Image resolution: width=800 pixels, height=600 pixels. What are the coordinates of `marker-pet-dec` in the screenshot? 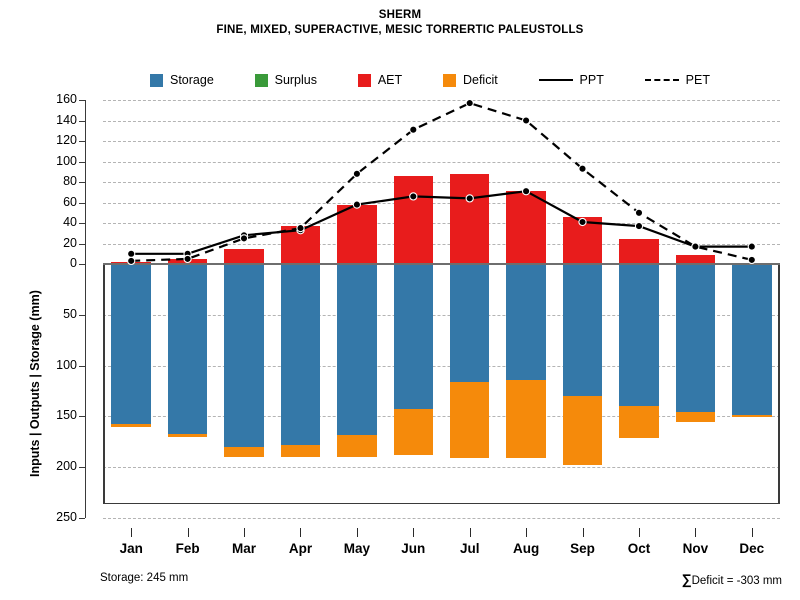 It's located at (751, 260).